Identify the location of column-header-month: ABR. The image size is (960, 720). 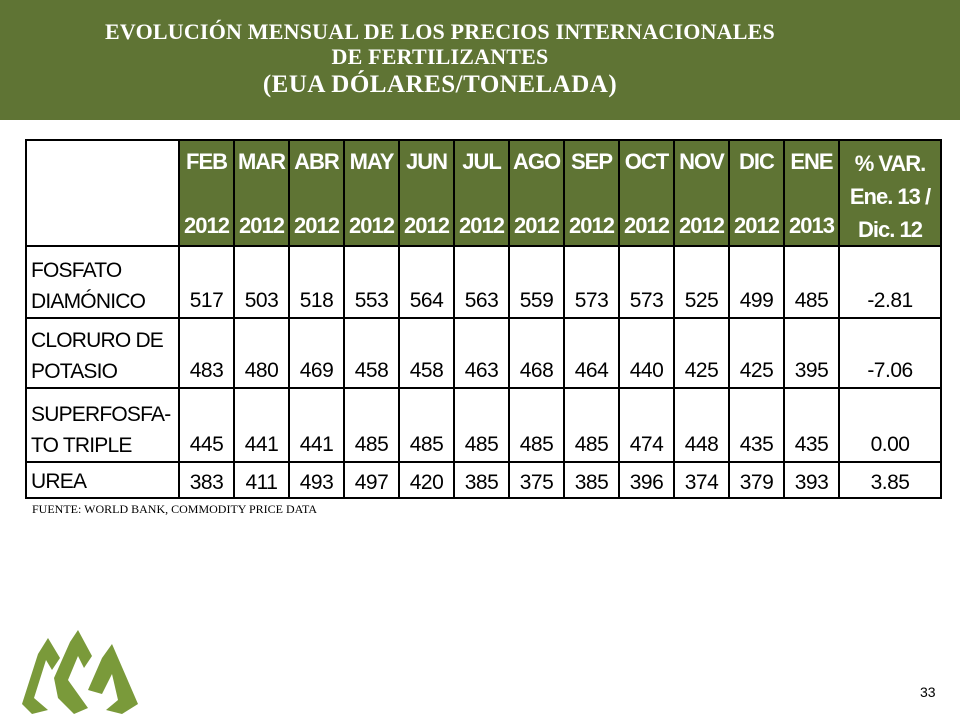
(317, 161).